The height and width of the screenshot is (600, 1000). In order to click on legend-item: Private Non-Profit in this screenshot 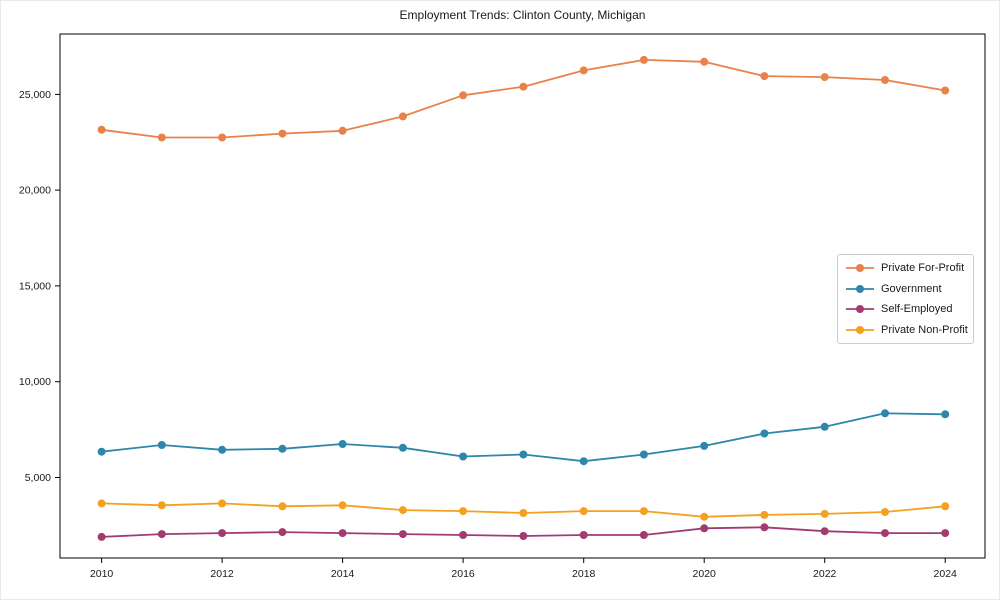, I will do `click(906, 329)`.